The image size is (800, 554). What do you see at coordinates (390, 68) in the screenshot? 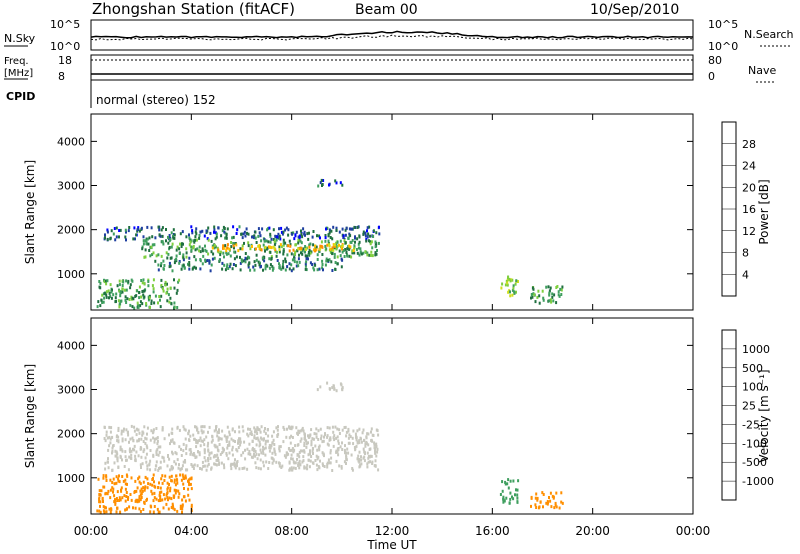
I see `freq-panel: Freq. [MHz] 18 8 80 0 Nave` at bounding box center [390, 68].